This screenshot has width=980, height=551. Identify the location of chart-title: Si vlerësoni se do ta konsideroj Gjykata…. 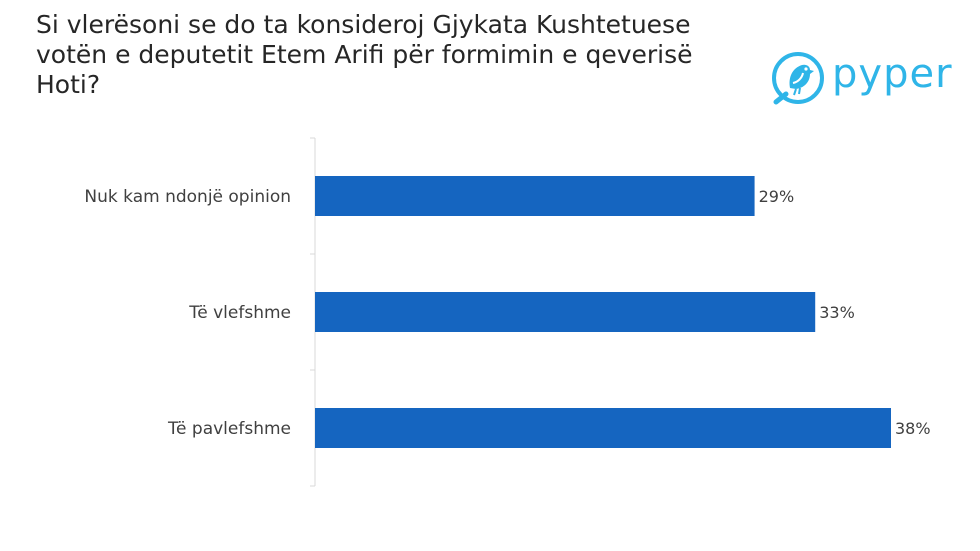
(364, 54).